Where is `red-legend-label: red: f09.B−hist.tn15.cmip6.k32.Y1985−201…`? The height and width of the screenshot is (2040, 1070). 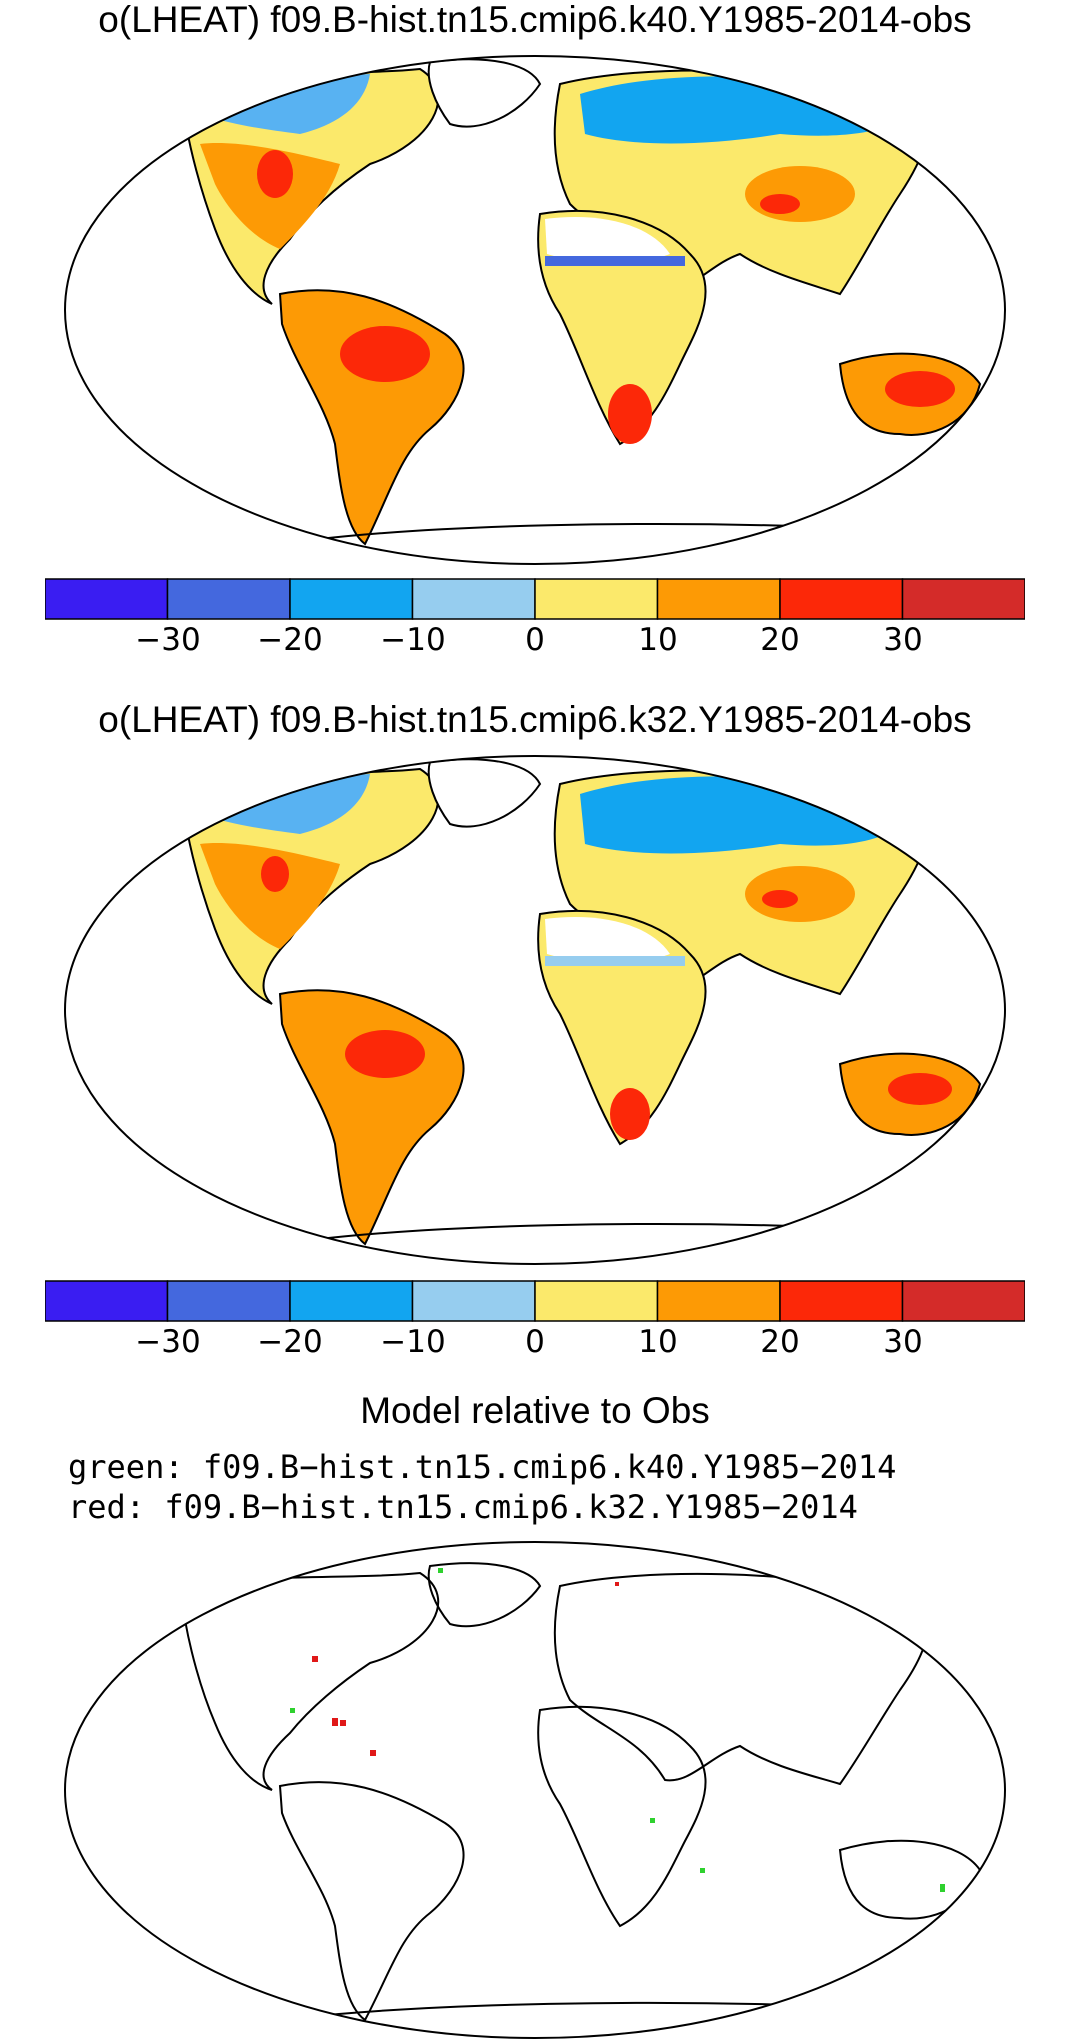
red-legend-label: red: f09.B−hist.tn15.cmip6.k32.Y1985−201… is located at coordinates (463, 1507).